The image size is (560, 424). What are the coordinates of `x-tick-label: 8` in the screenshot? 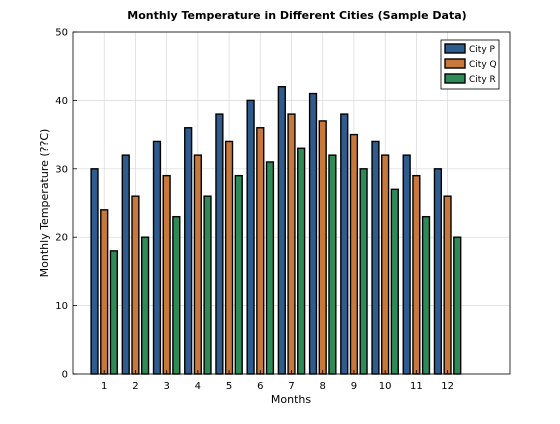 It's located at (323, 386).